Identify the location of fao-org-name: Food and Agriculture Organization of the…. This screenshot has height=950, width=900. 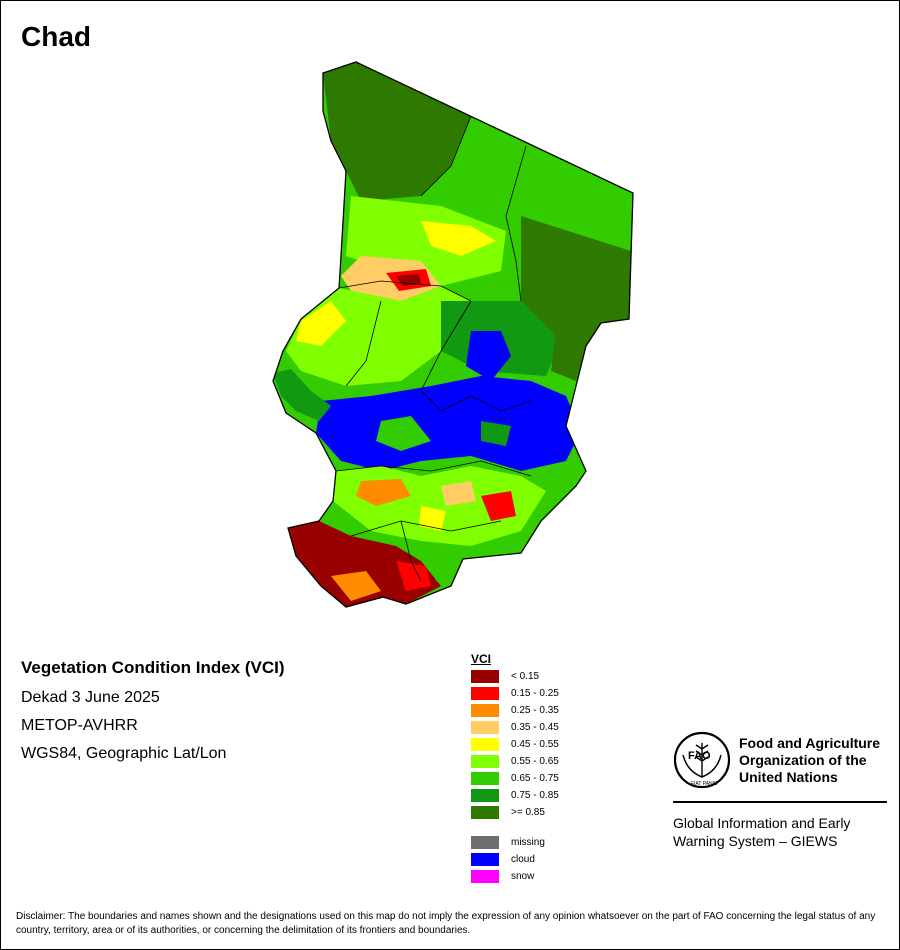
(819, 760).